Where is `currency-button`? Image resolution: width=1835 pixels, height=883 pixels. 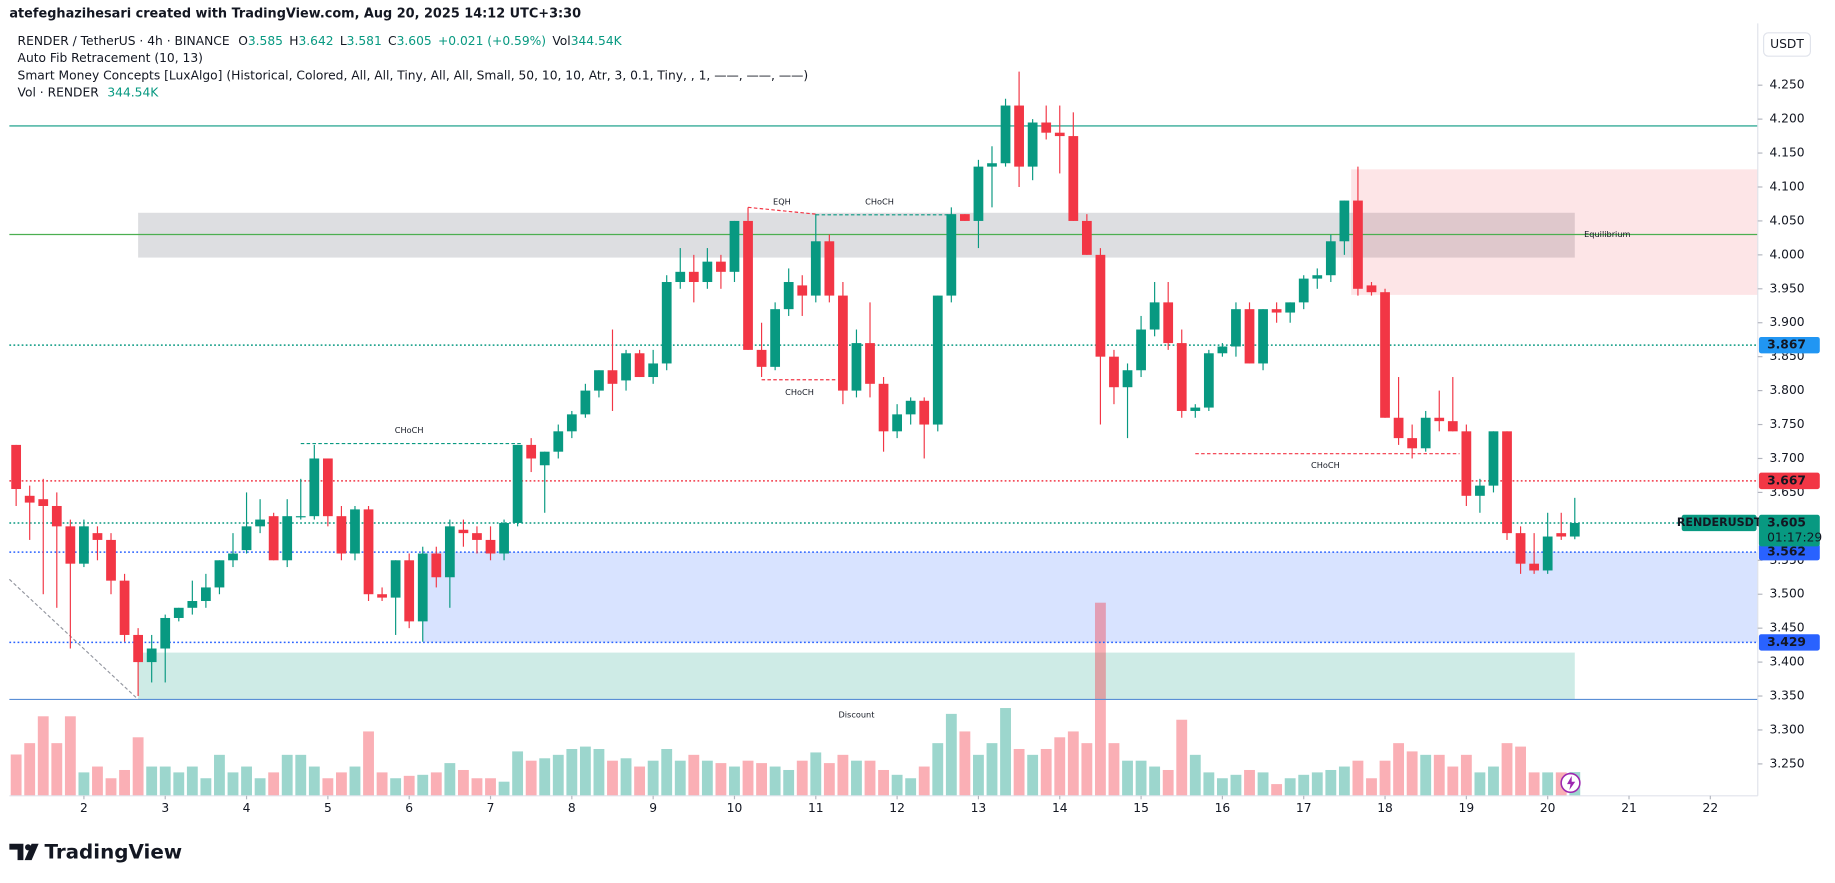
currency-button is located at coordinates (1787, 44).